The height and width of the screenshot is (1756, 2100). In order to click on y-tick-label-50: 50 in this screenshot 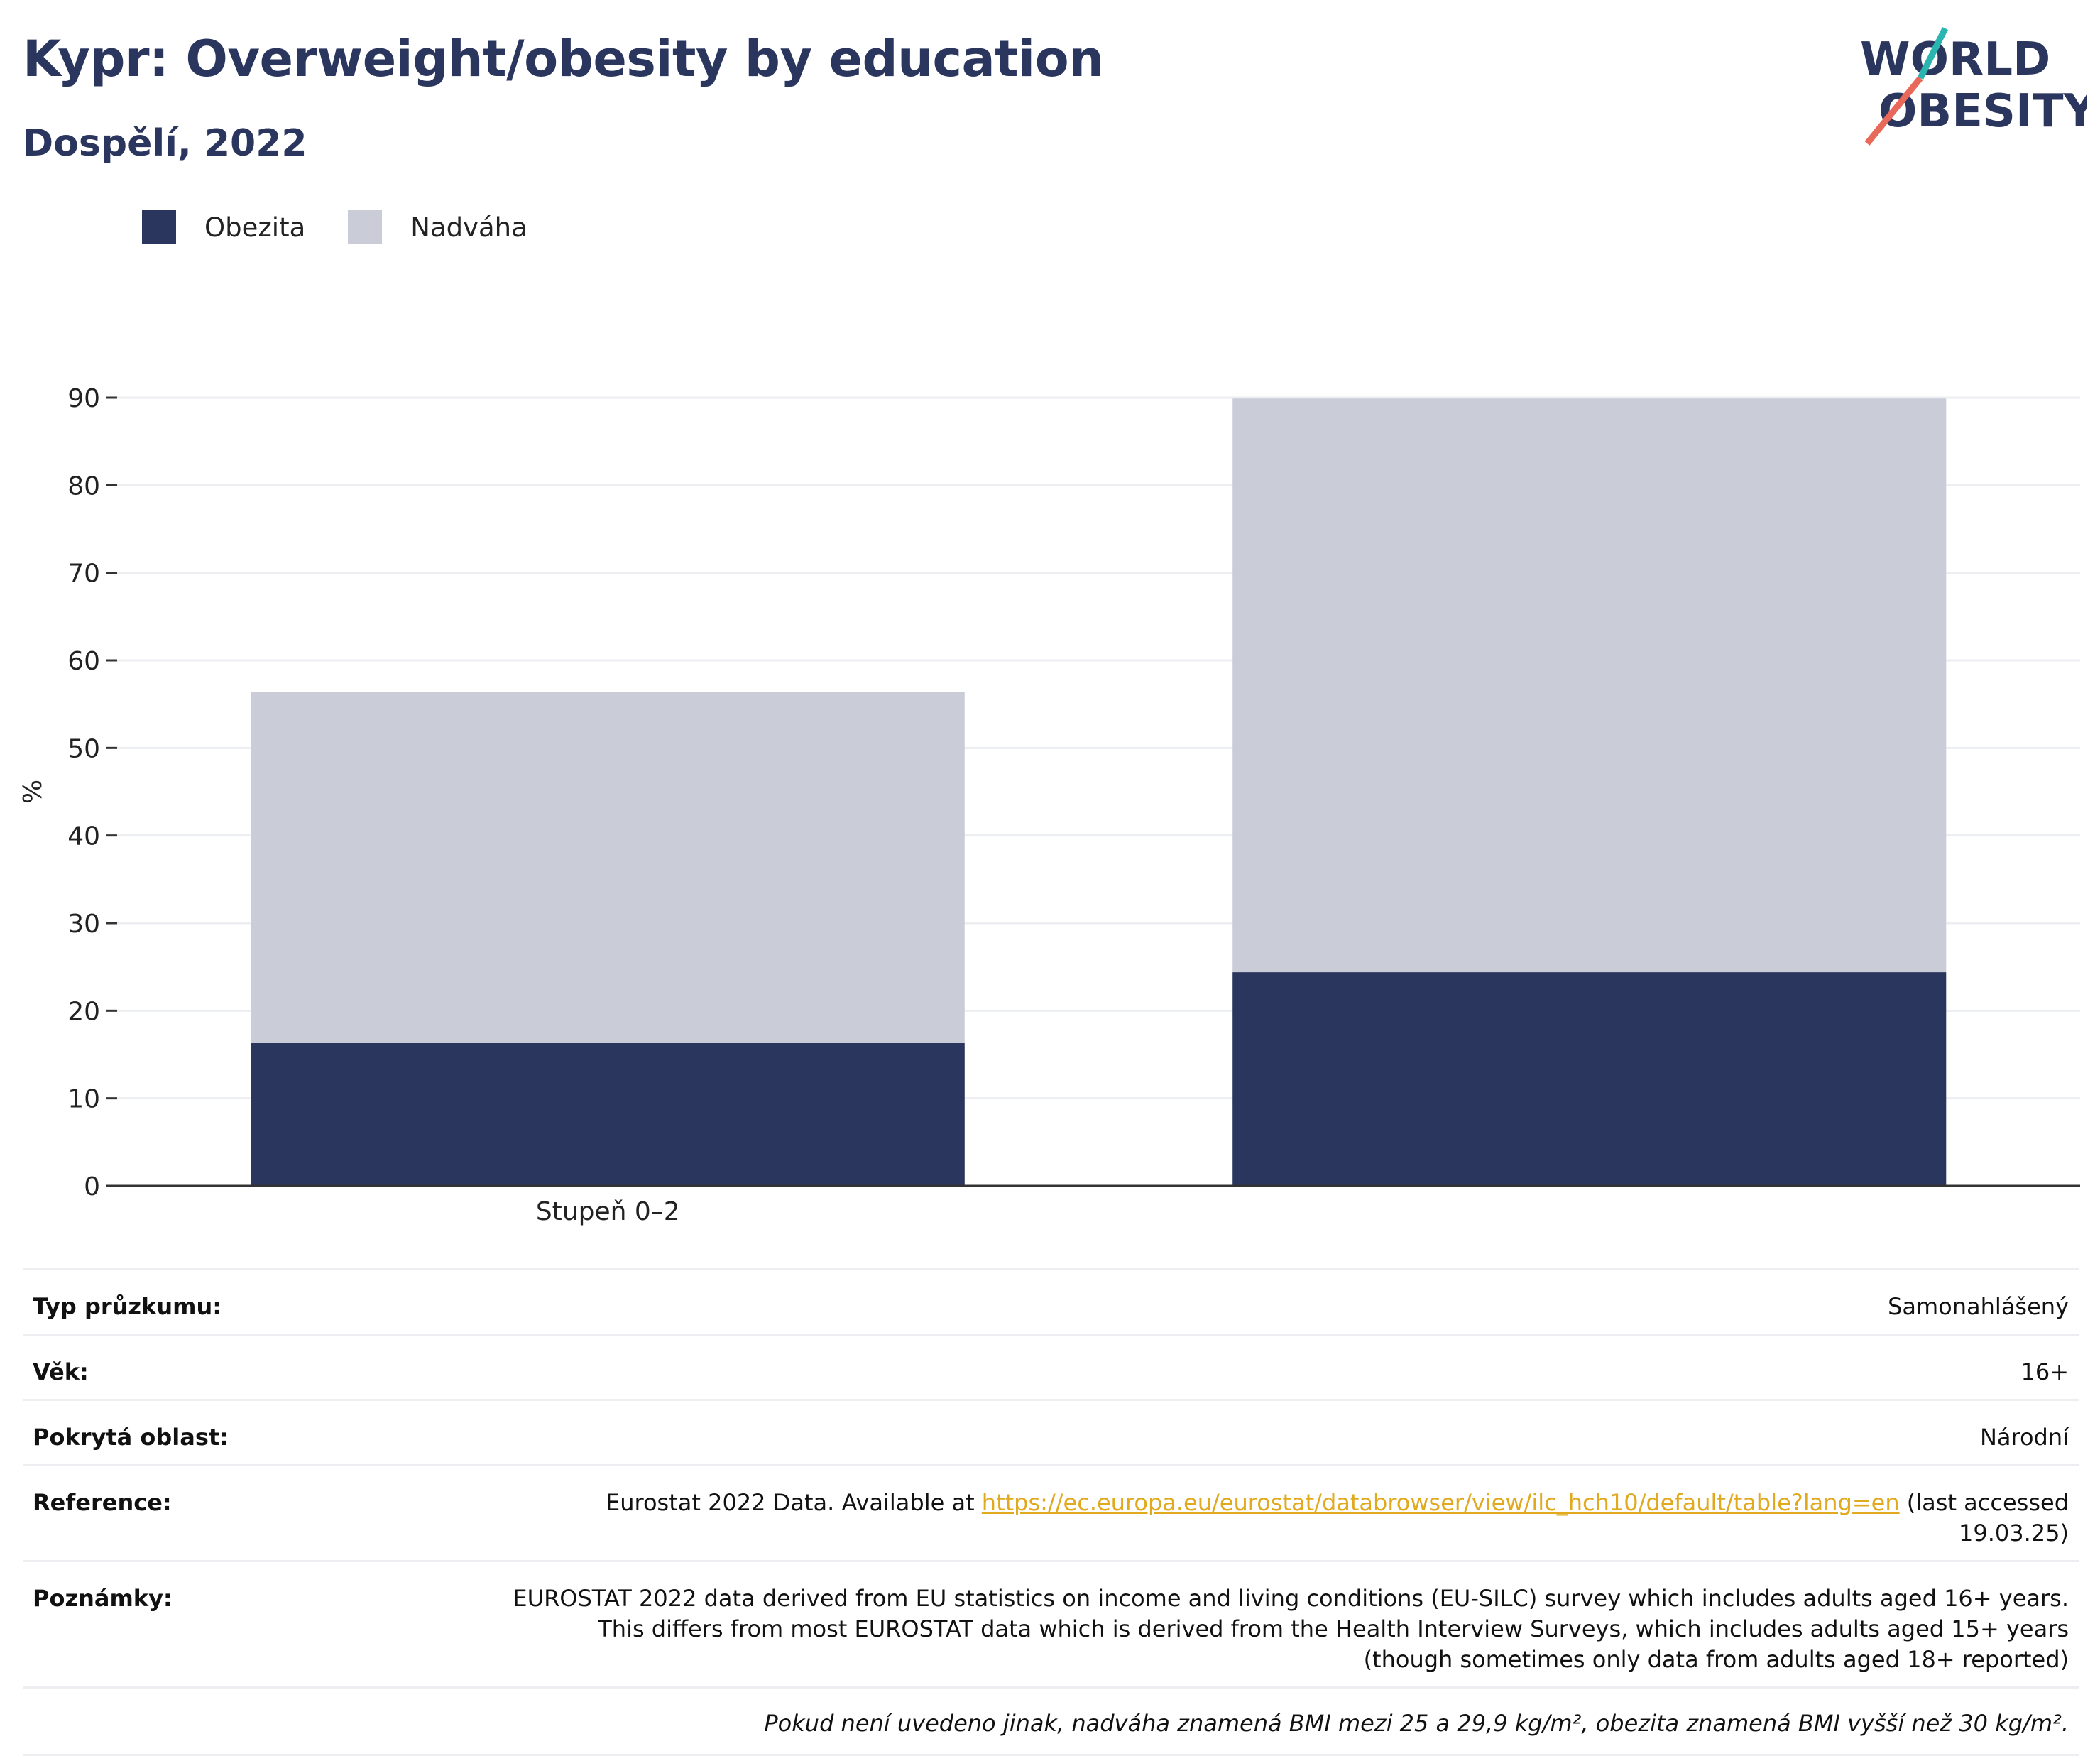, I will do `click(83, 748)`.